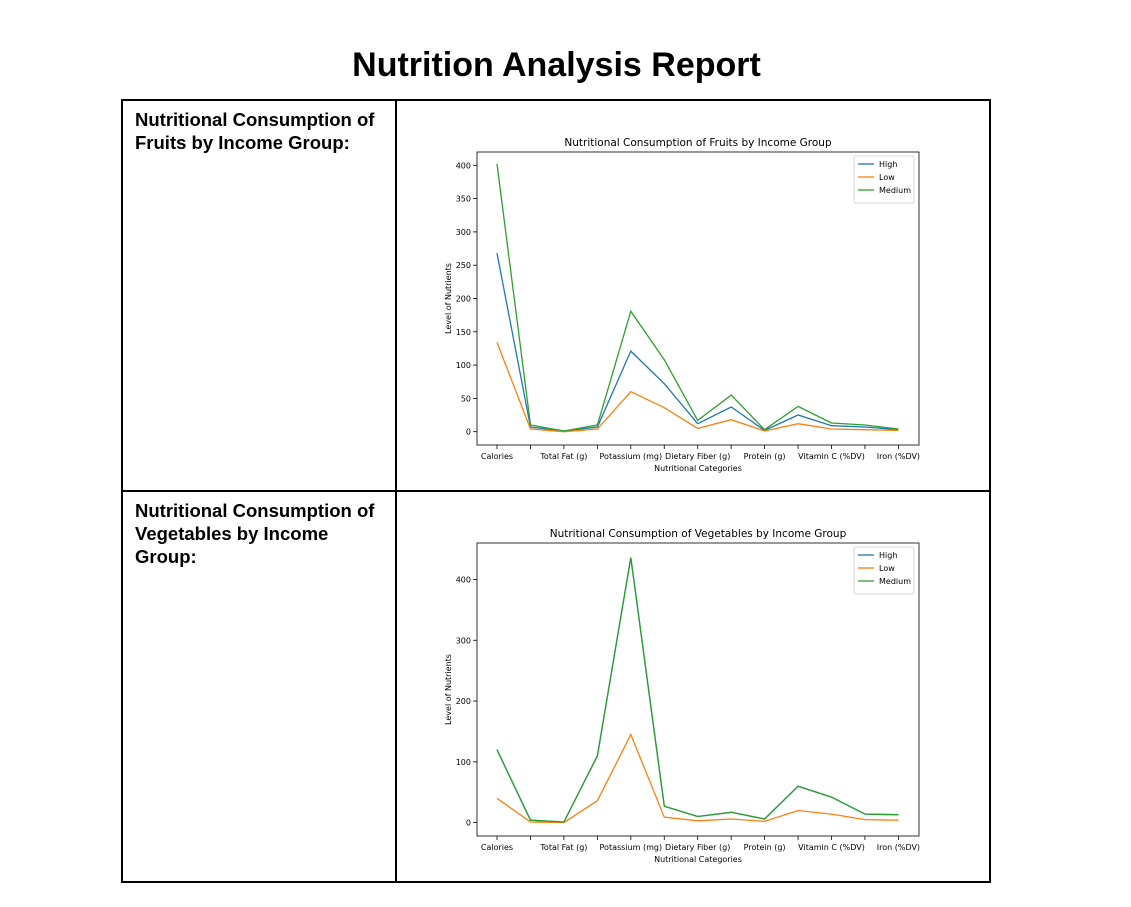 Image resolution: width=1131 pixels, height=907 pixels. What do you see at coordinates (466, 398) in the screenshot?
I see `y-tick-label: 50` at bounding box center [466, 398].